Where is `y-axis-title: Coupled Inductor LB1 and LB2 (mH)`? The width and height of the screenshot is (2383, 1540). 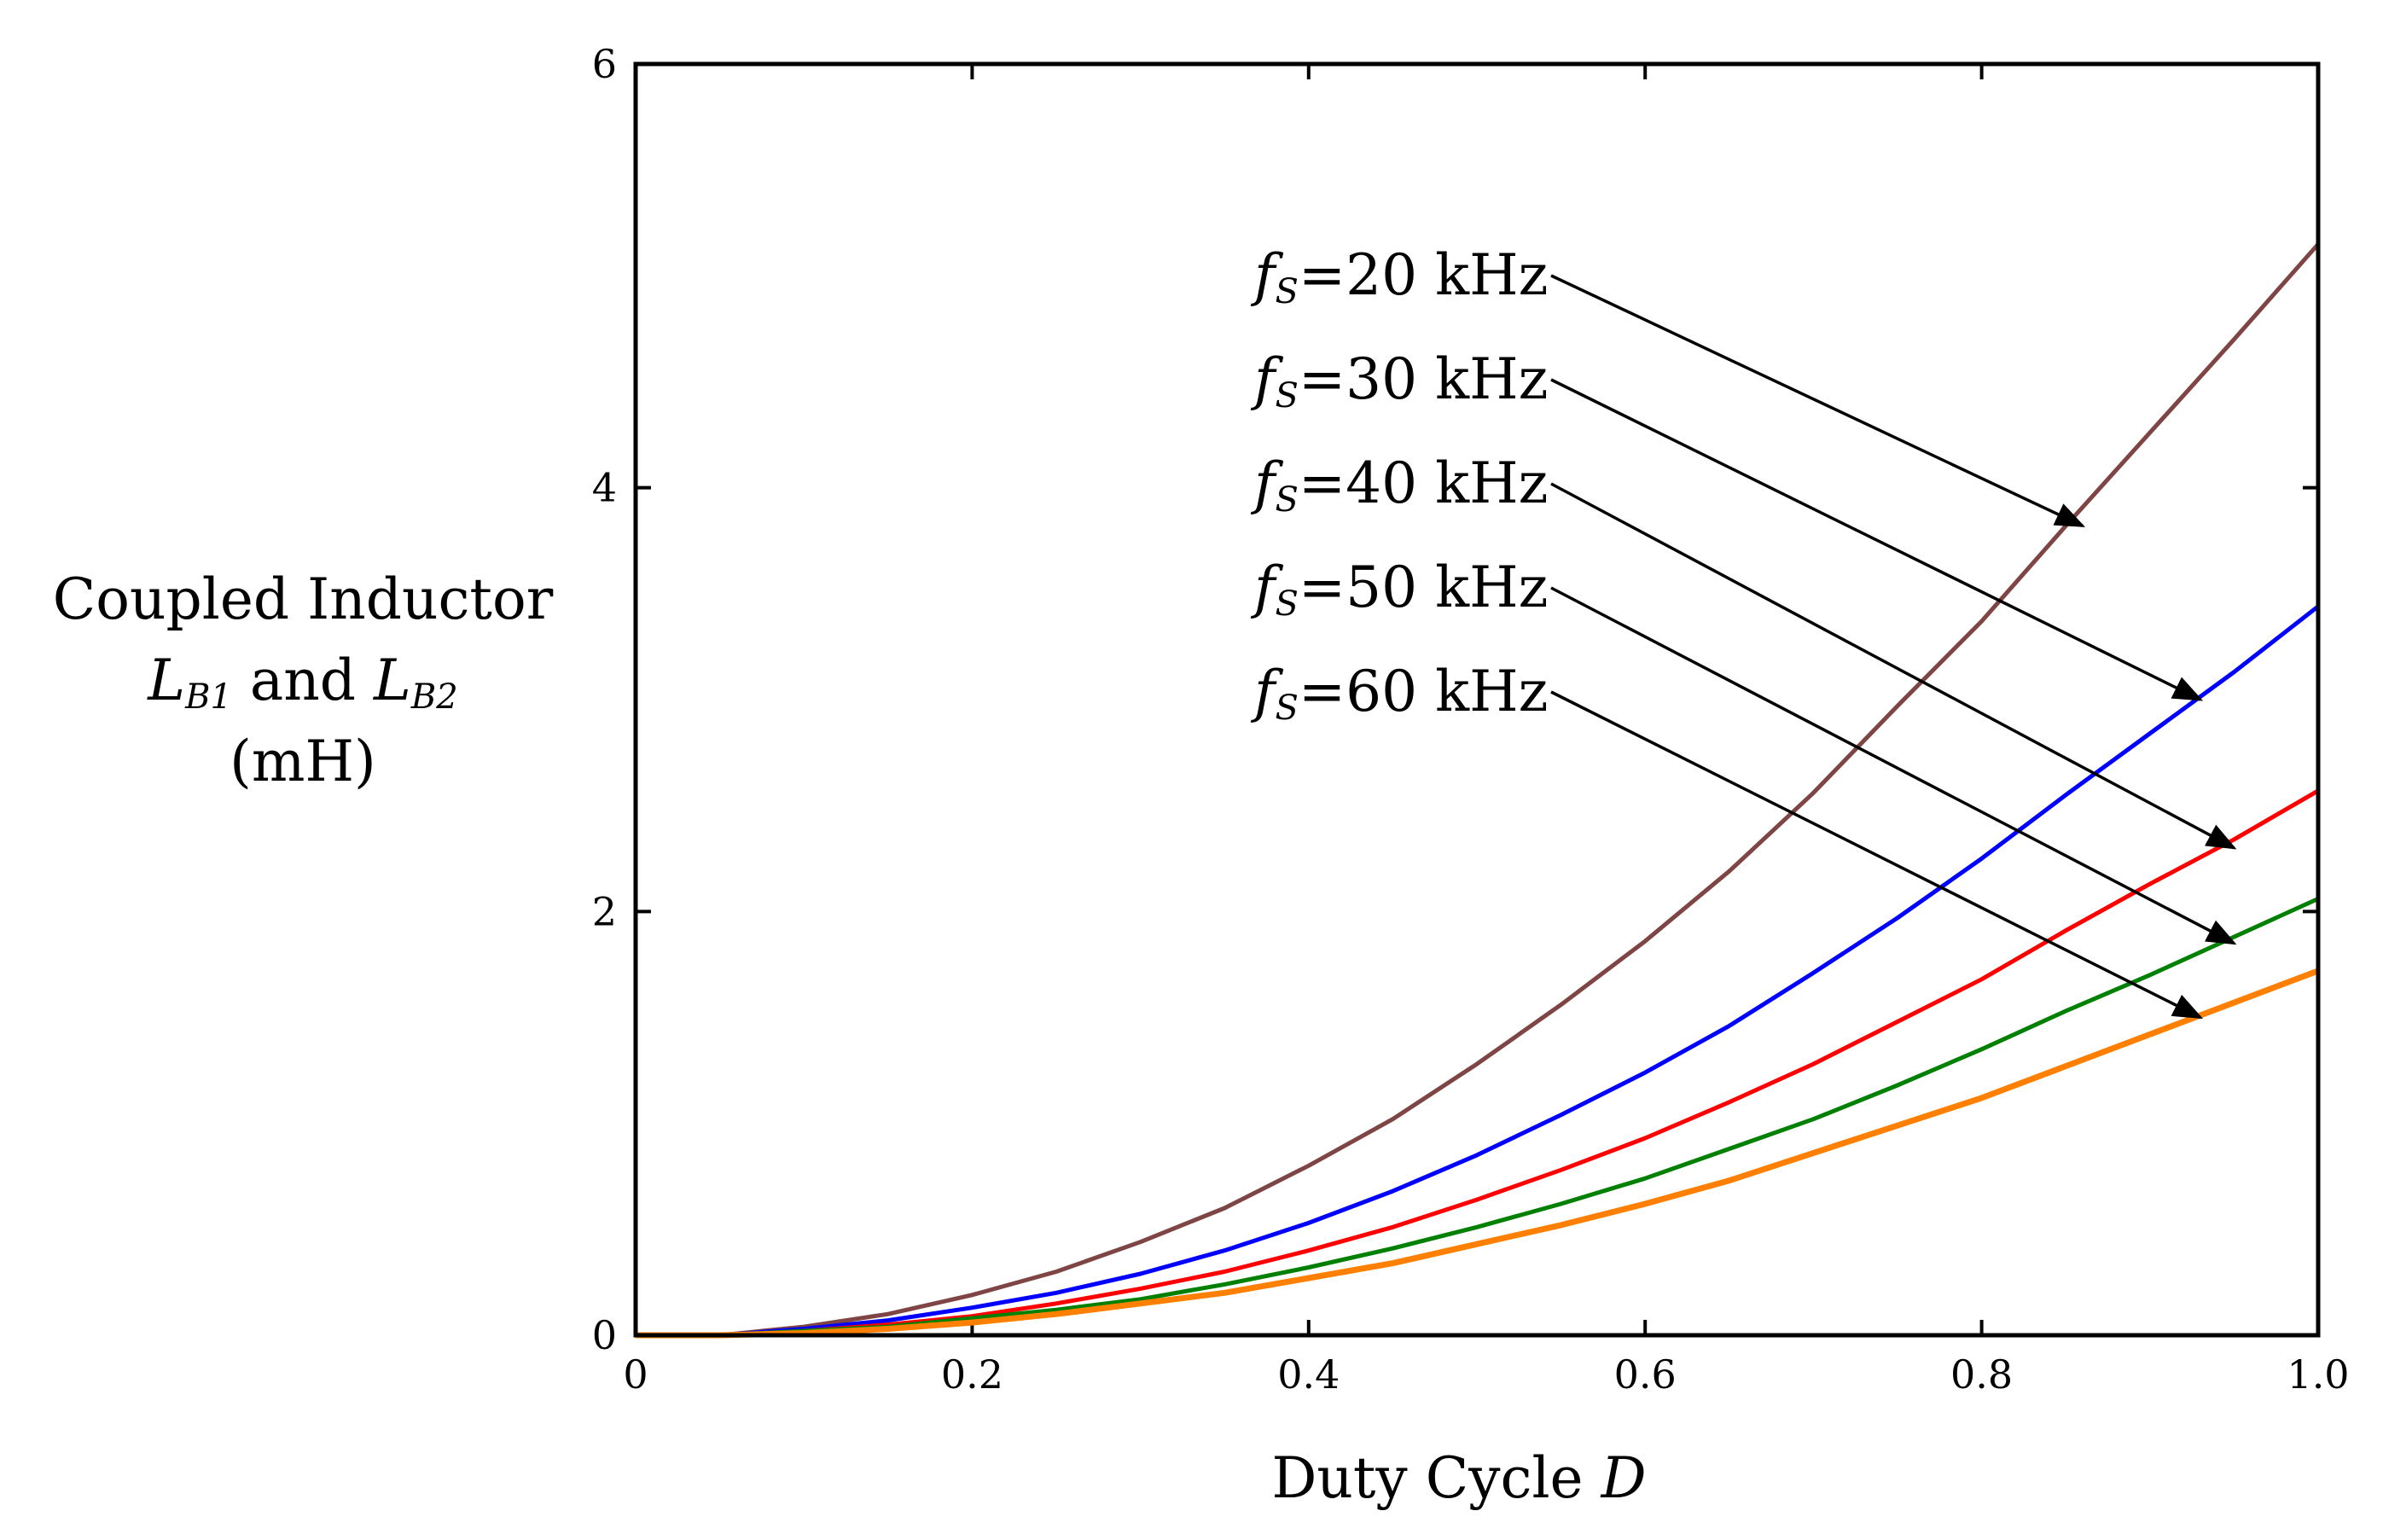
y-axis-title: Coupled Inductor LB1 and LB2 (mH) is located at coordinates (303, 680).